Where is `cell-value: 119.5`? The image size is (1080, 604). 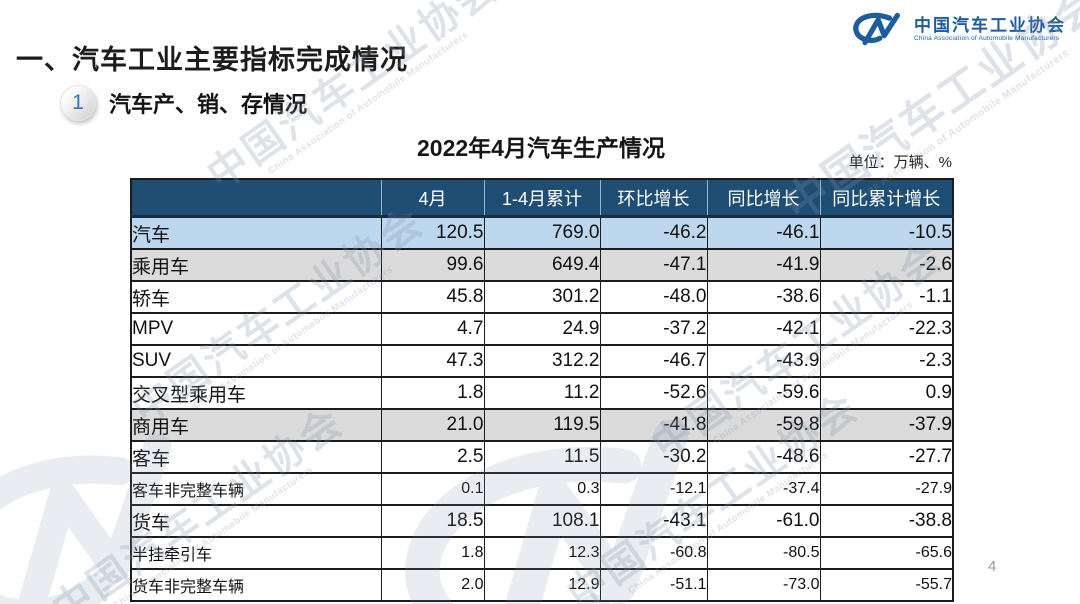
cell-value: 119.5 is located at coordinates (541, 424).